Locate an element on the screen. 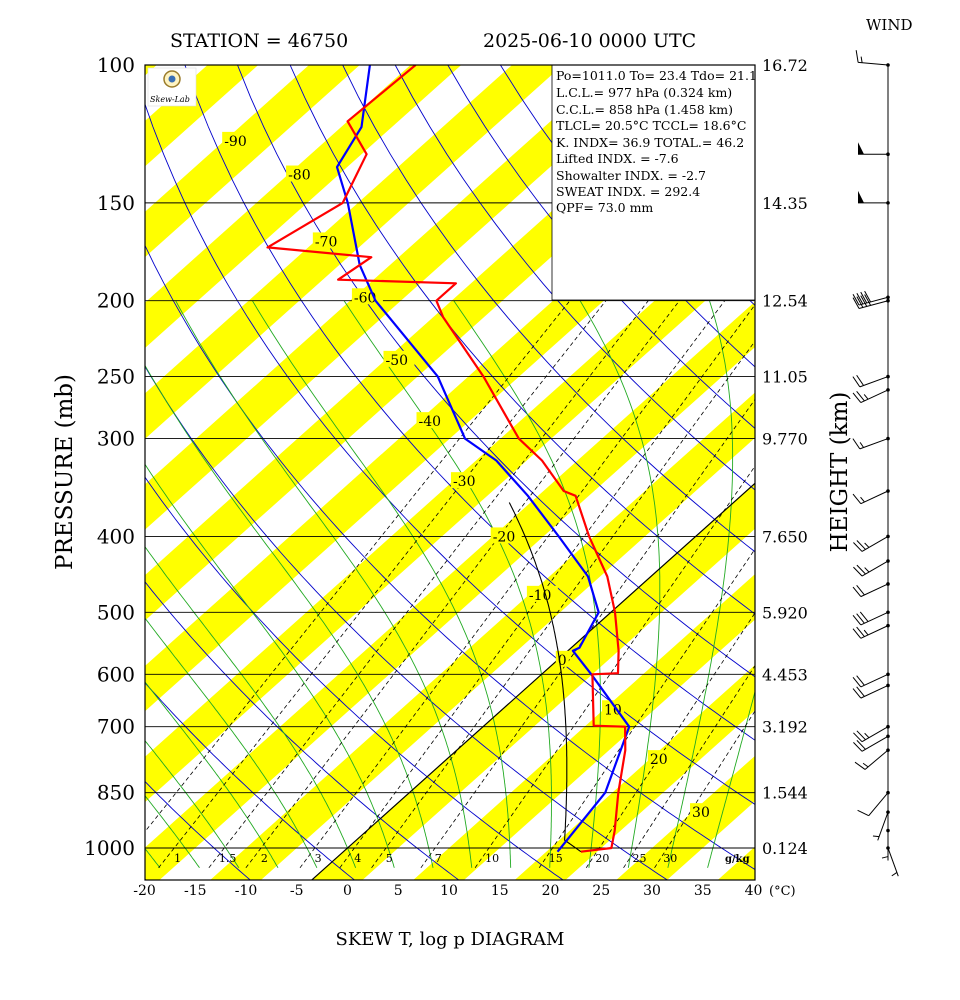 This screenshot has width=960, height=1000. isotherm-label: -90 is located at coordinates (235, 142).